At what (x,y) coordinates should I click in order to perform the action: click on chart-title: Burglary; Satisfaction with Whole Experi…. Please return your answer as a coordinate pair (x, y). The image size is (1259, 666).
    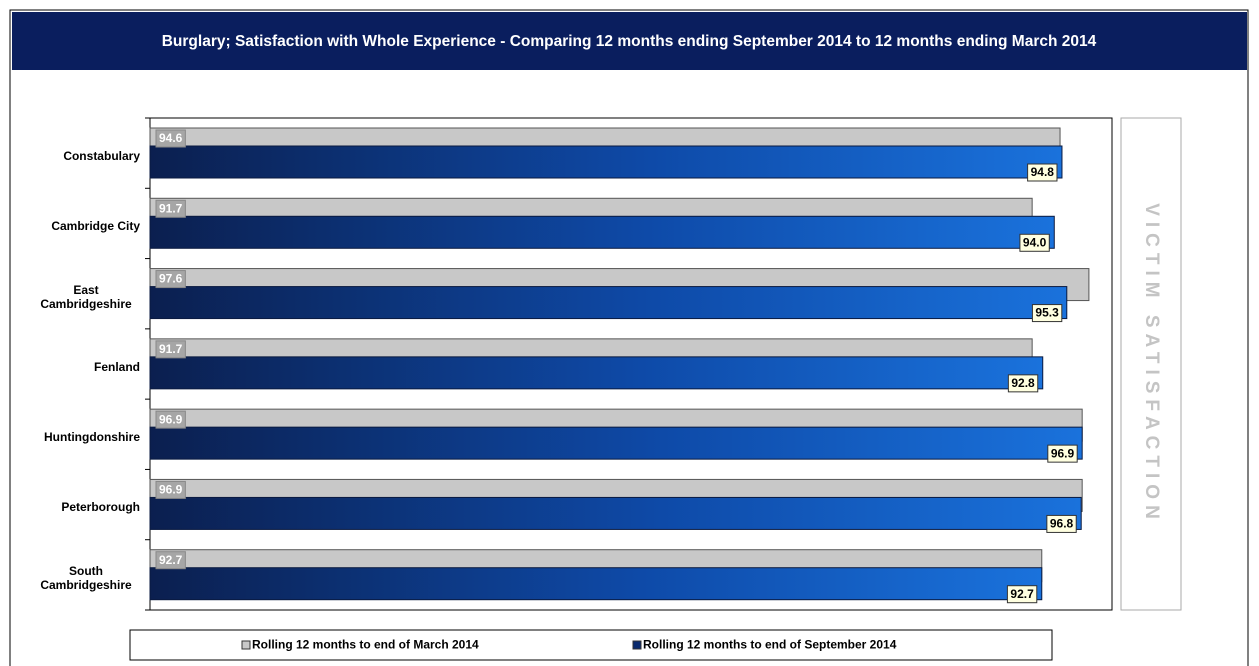
    Looking at the image, I should click on (629, 41).